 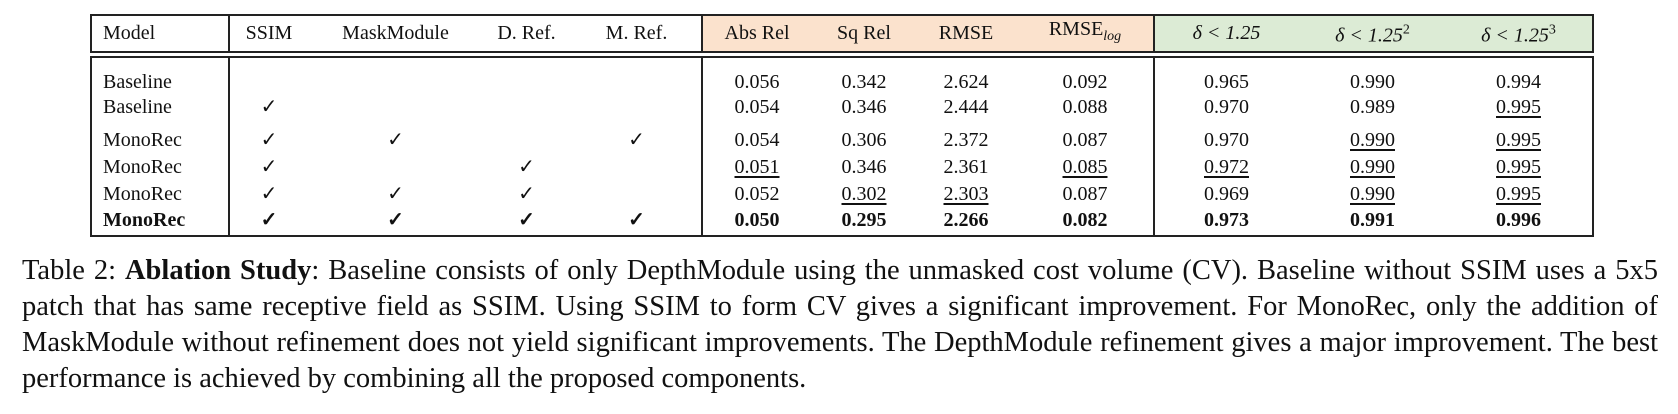 I want to click on table-cell: 0.088, so click(x=1085, y=107).